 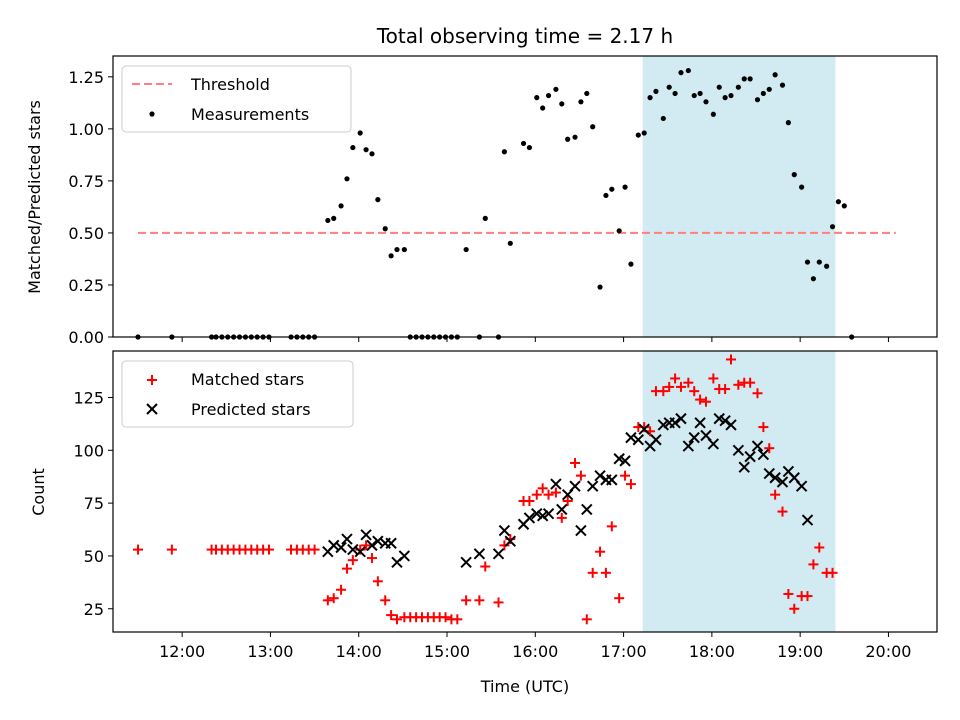 I want to click on y-tick-label: 50, so click(x=94, y=556).